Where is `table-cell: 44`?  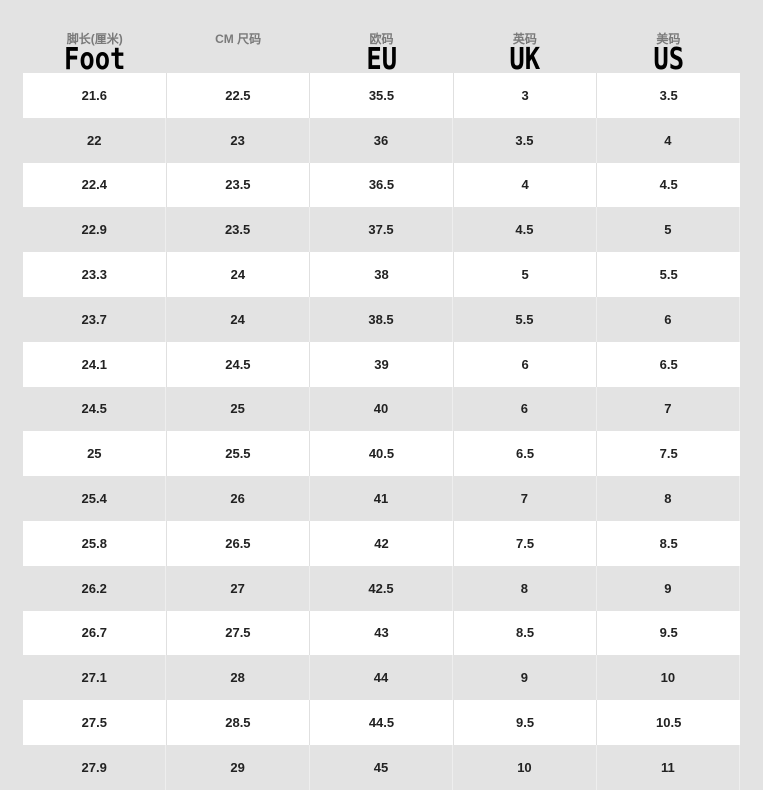
table-cell: 44 is located at coordinates (382, 678).